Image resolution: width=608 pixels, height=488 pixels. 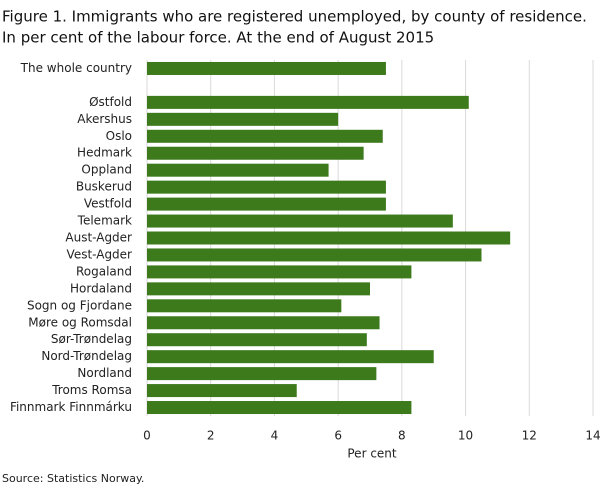 What do you see at coordinates (529, 436) in the screenshot?
I see `x-tick-label: 12` at bounding box center [529, 436].